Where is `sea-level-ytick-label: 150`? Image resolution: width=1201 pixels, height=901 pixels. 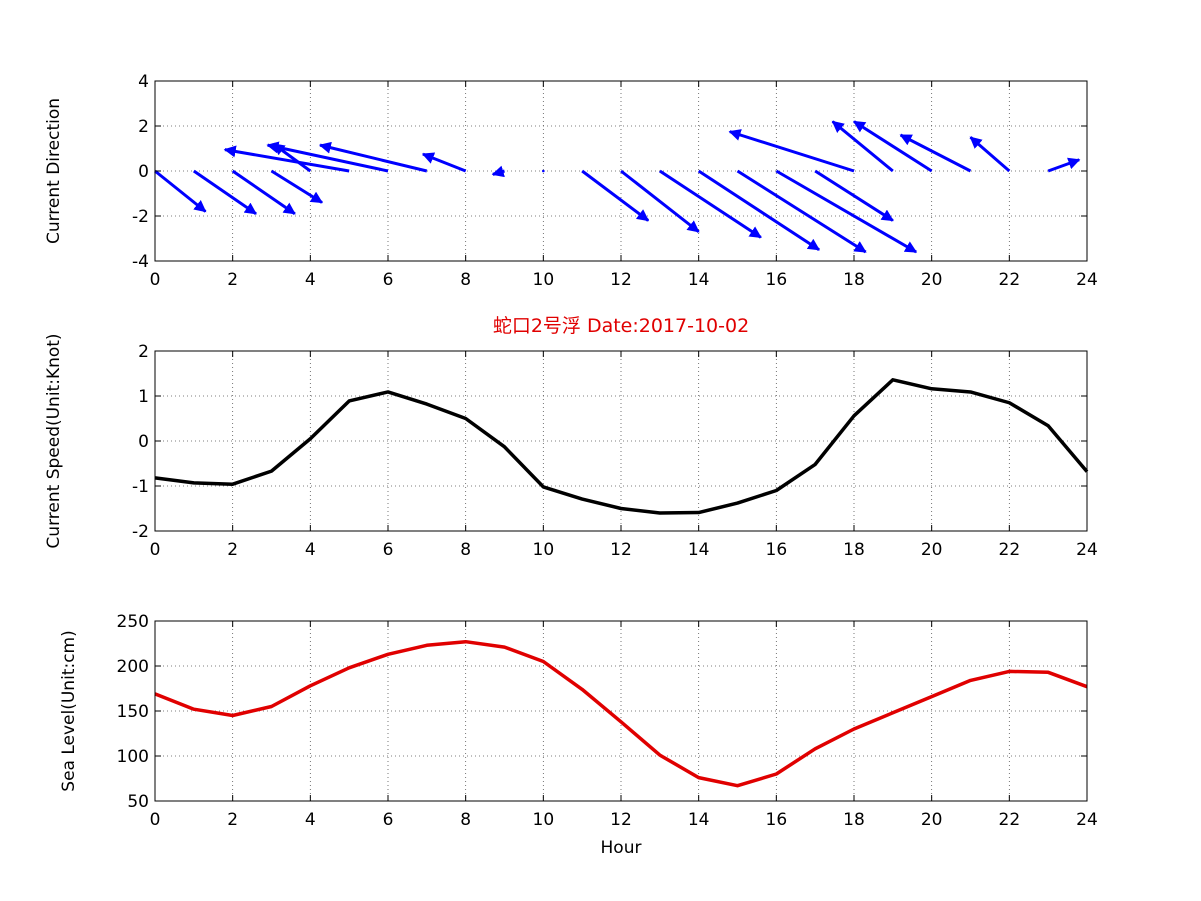 sea-level-ytick-label: 150 is located at coordinates (133, 712).